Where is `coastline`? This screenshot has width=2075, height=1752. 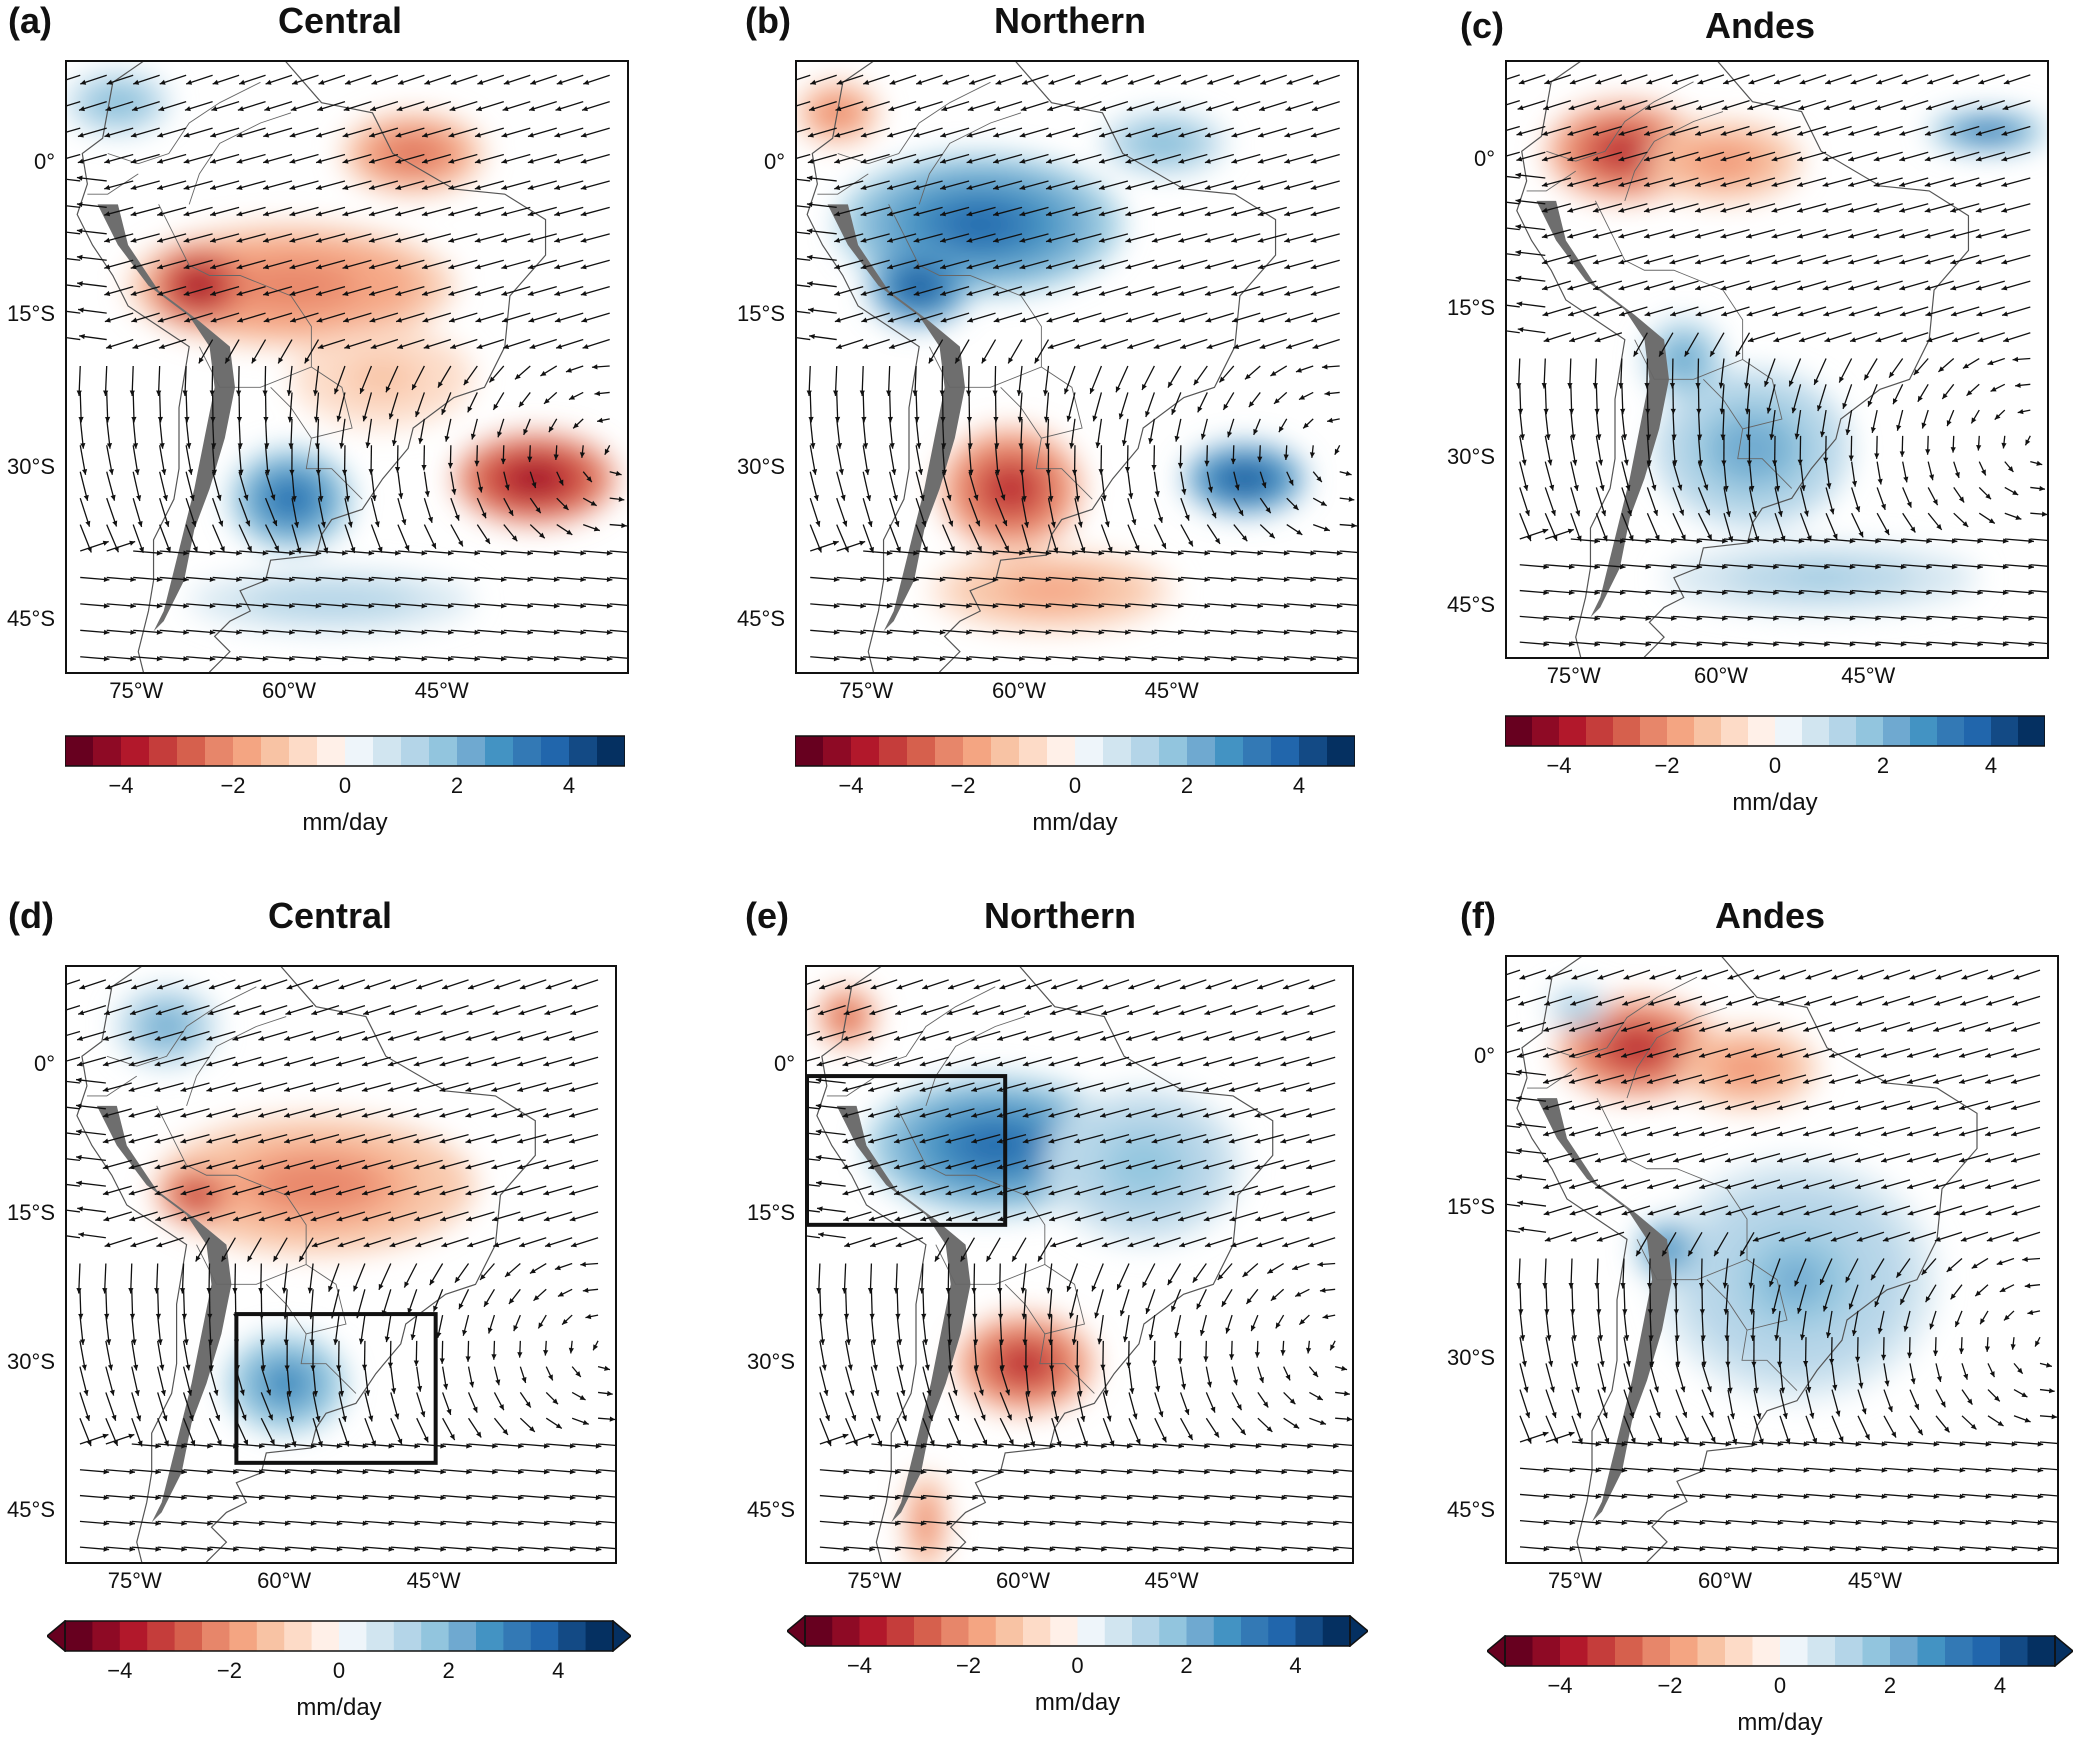 coastline is located at coordinates (1045, 1264).